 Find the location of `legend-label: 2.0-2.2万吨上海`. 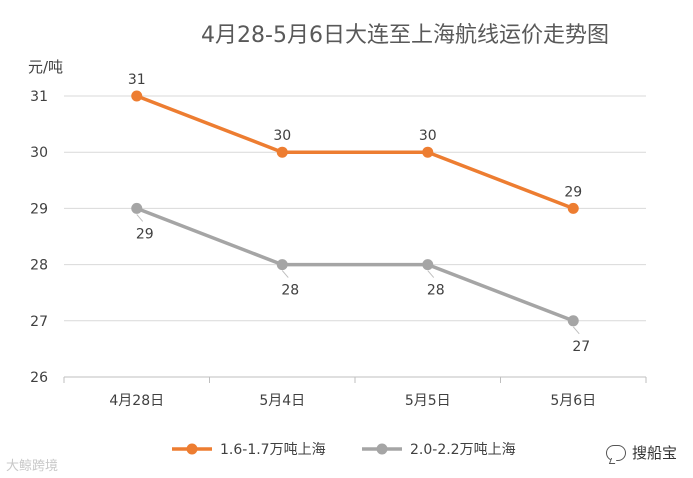

legend-label: 2.0-2.2万吨上海 is located at coordinates (463, 450).